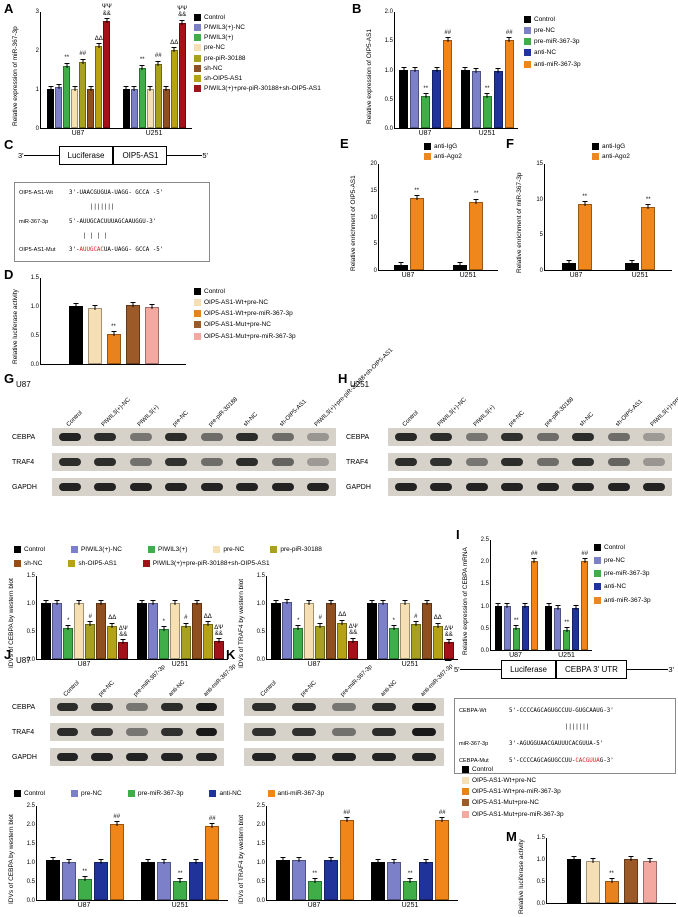 The height and width of the screenshot is (917, 678). What do you see at coordinates (33, 74) in the screenshot?
I see `y-axis: 0 1 2 3` at bounding box center [33, 74].